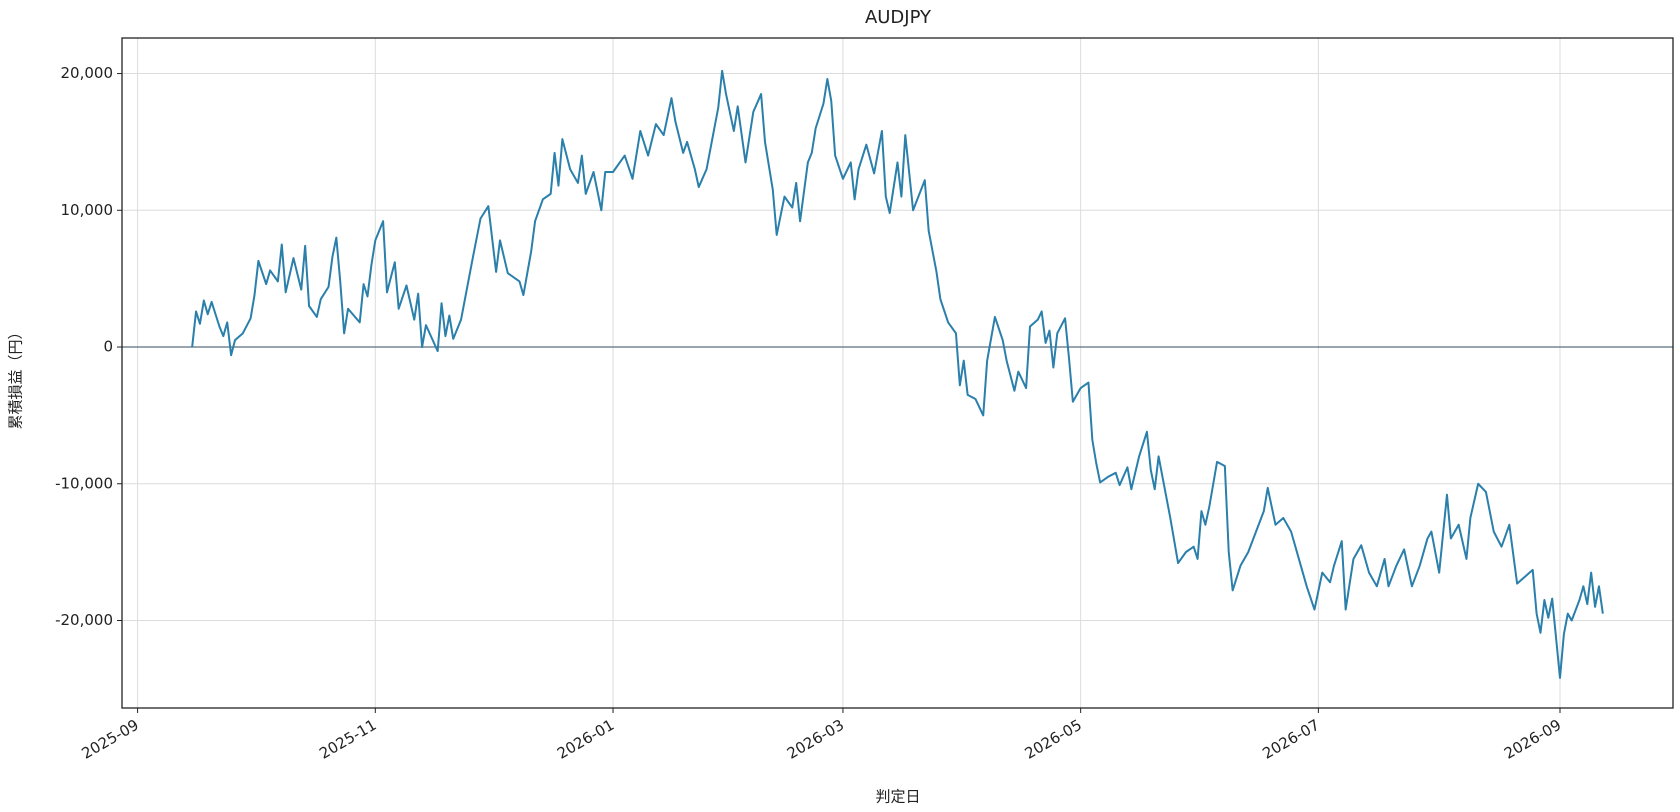 This screenshot has width=1680, height=812. Describe the element at coordinates (87, 73) in the screenshot. I see `y-tick-label: 20,000` at that location.